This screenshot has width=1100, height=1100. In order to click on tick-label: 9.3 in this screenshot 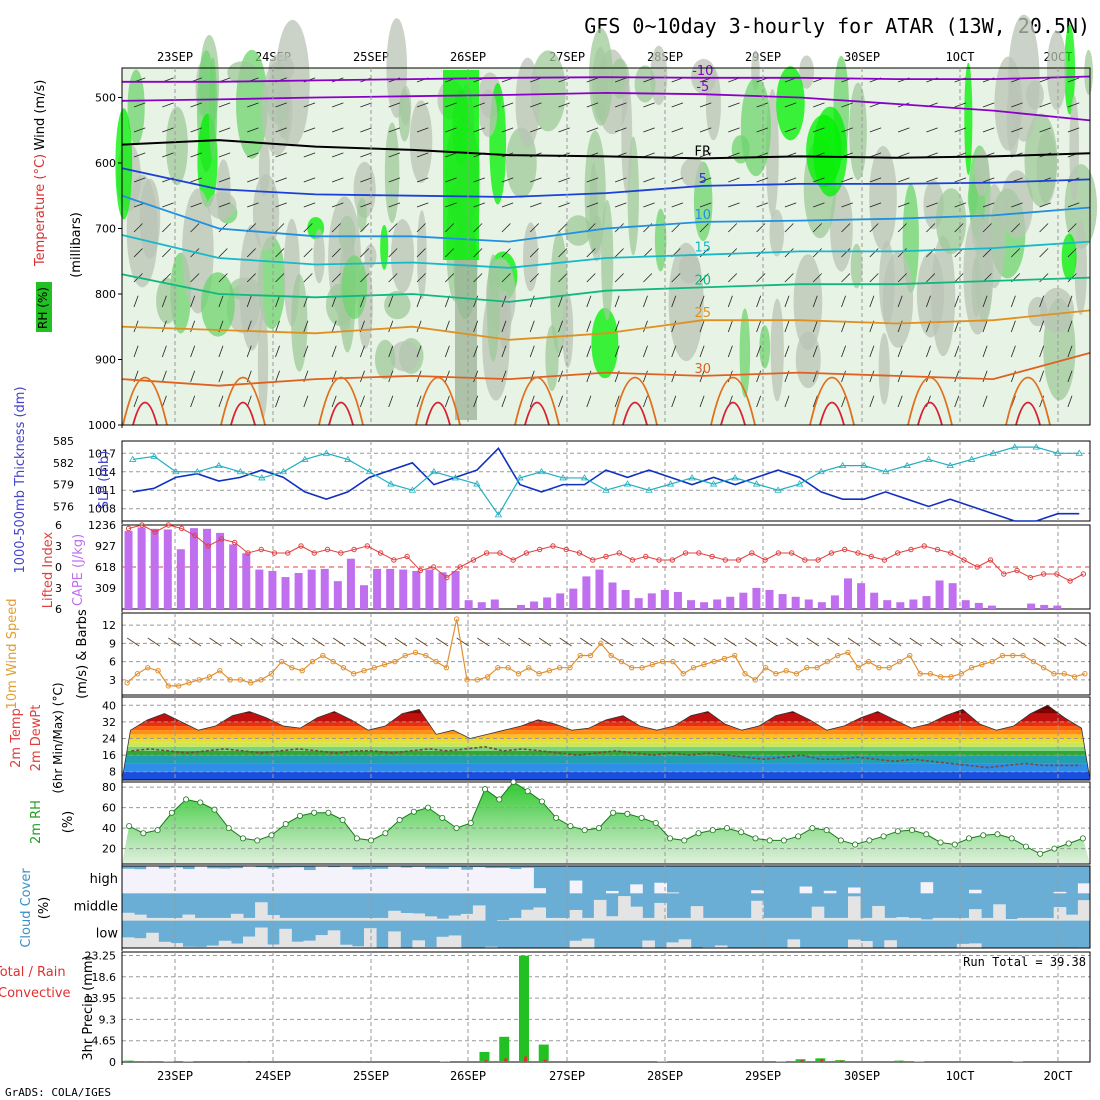, I will do `click(108, 1019)`.